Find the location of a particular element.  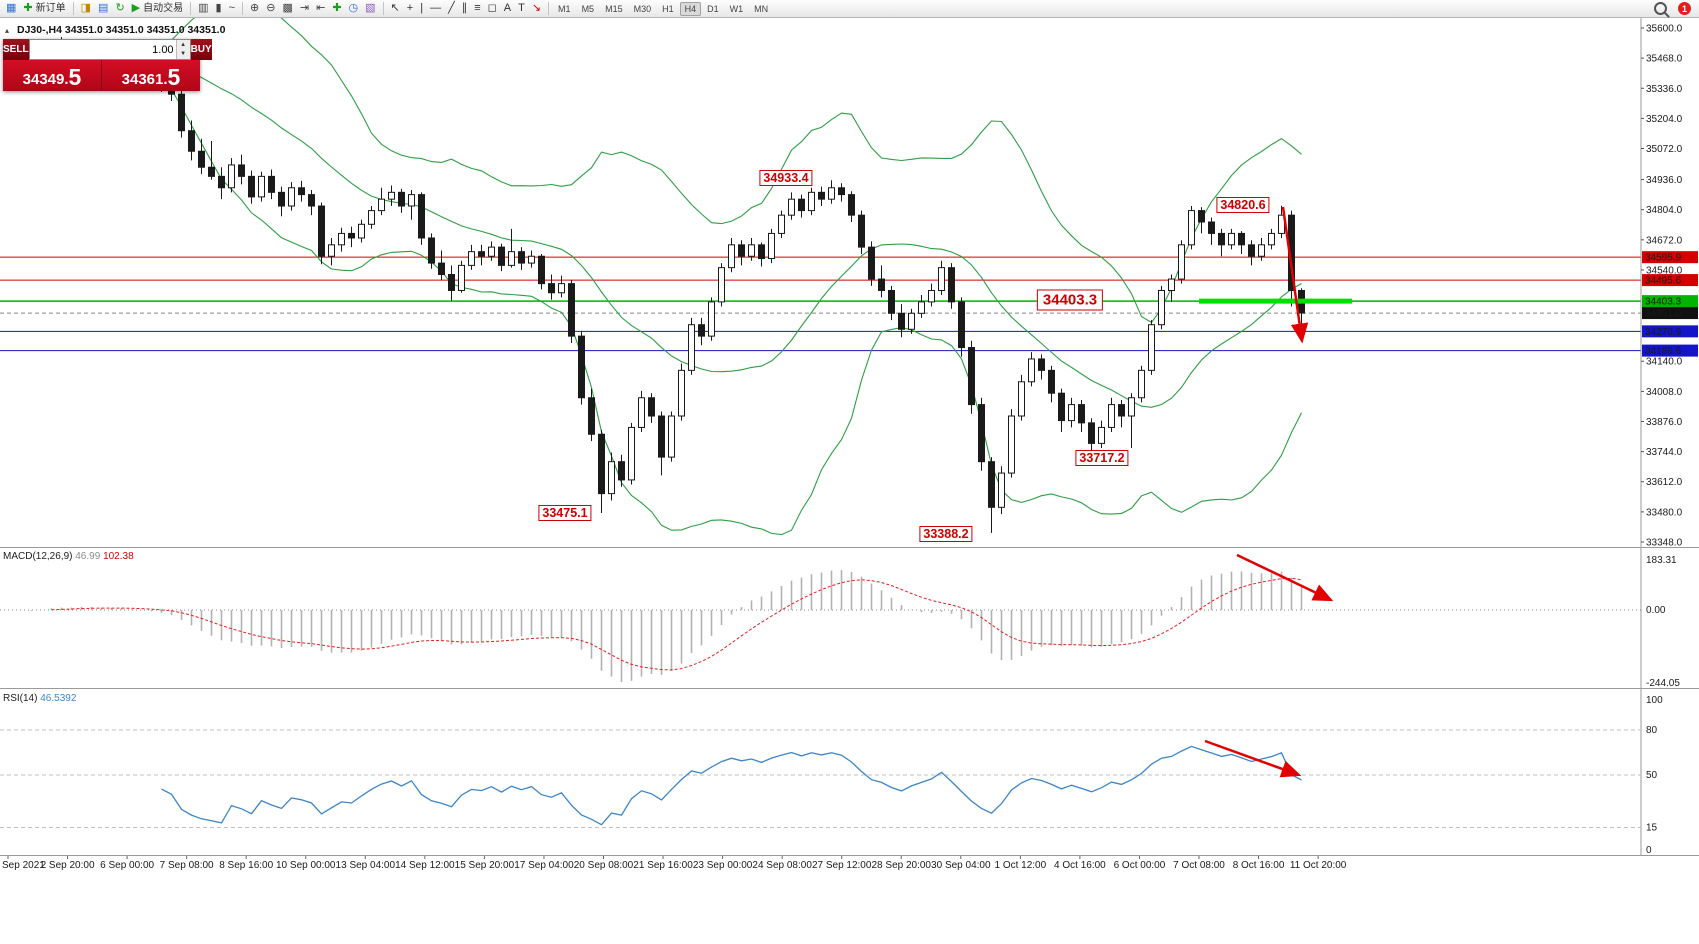

autotrading-button: ▶ 自动交易 is located at coordinates (157, 9).